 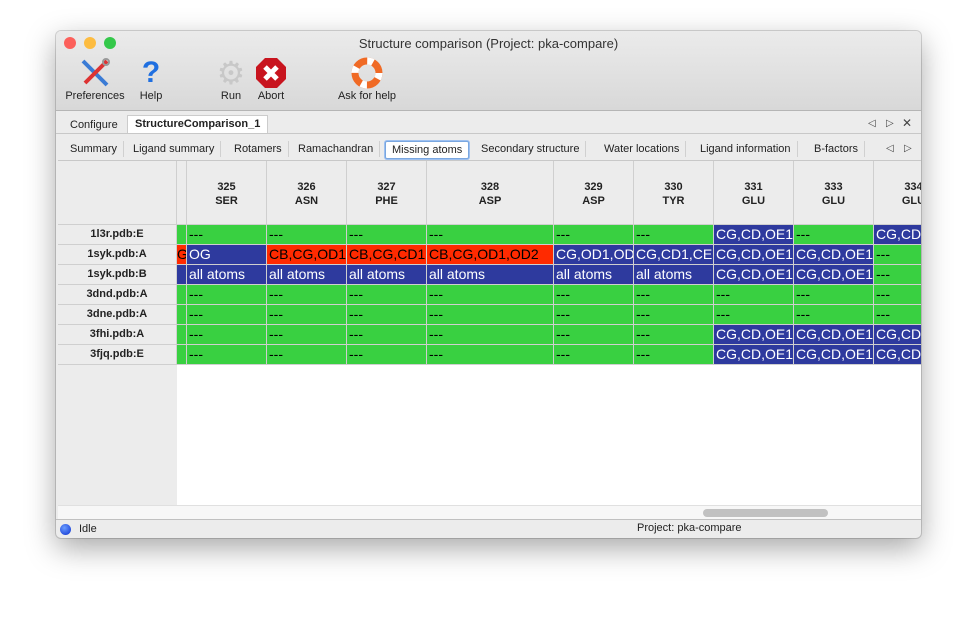 I want to click on subtab-b-factors: B-factors, so click(x=837, y=149).